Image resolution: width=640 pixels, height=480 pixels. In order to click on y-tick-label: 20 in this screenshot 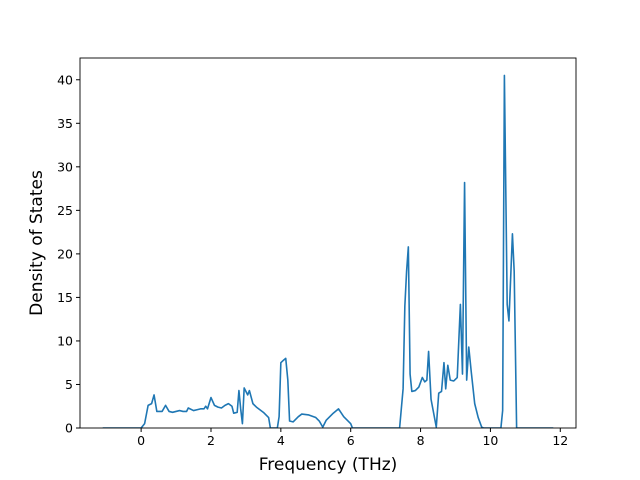, I will do `click(65, 253)`.